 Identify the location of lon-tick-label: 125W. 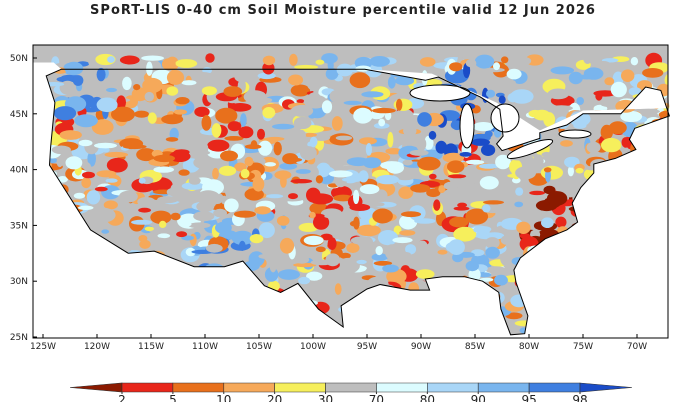
(43, 347).